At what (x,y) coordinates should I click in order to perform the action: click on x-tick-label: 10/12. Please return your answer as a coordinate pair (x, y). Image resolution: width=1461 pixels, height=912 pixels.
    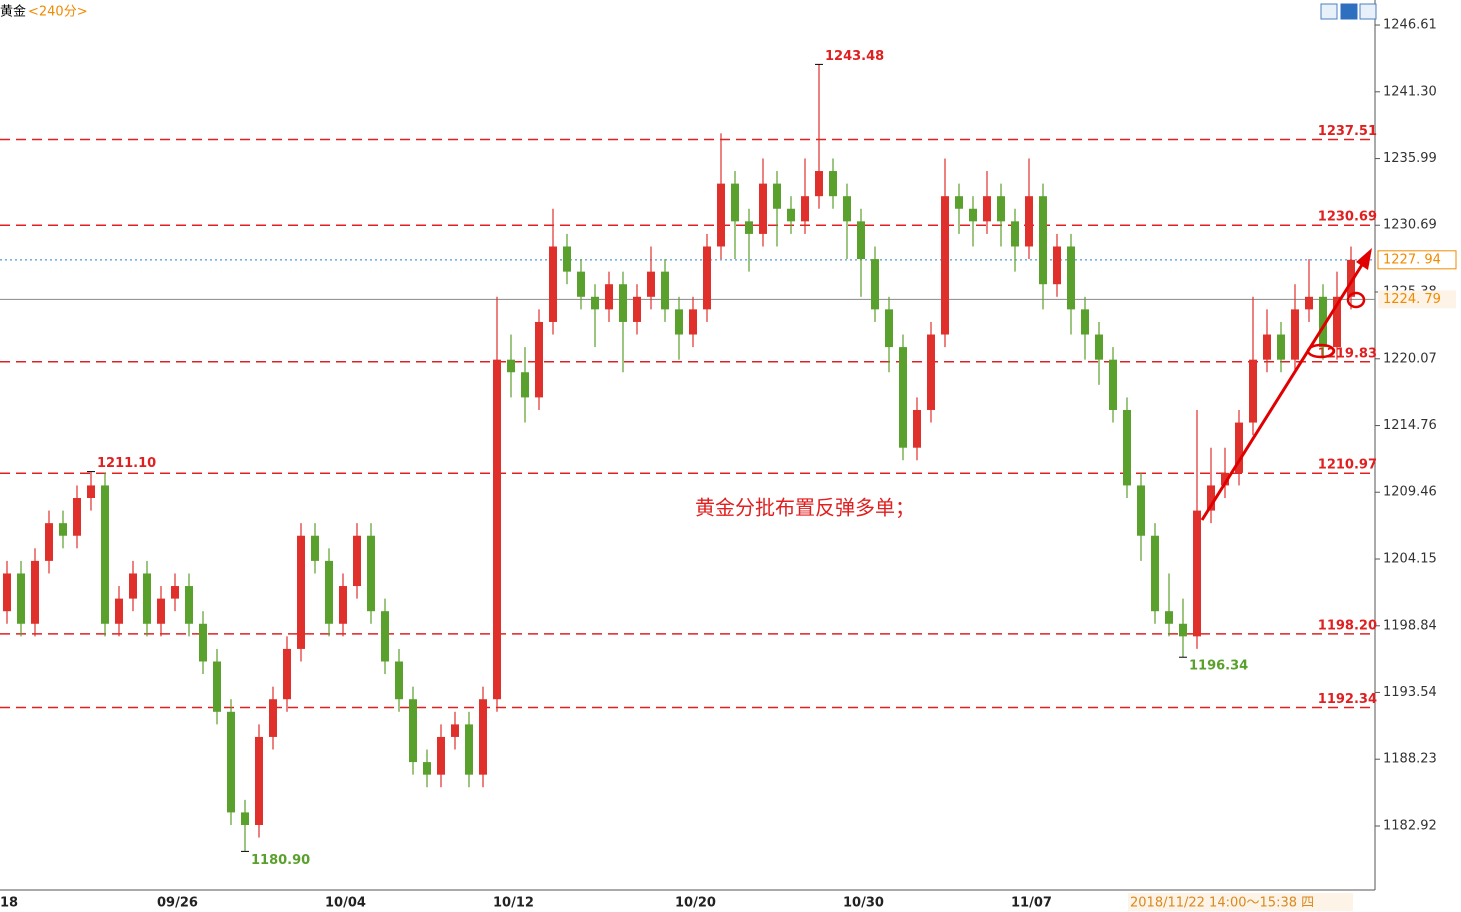
    Looking at the image, I should click on (513, 903).